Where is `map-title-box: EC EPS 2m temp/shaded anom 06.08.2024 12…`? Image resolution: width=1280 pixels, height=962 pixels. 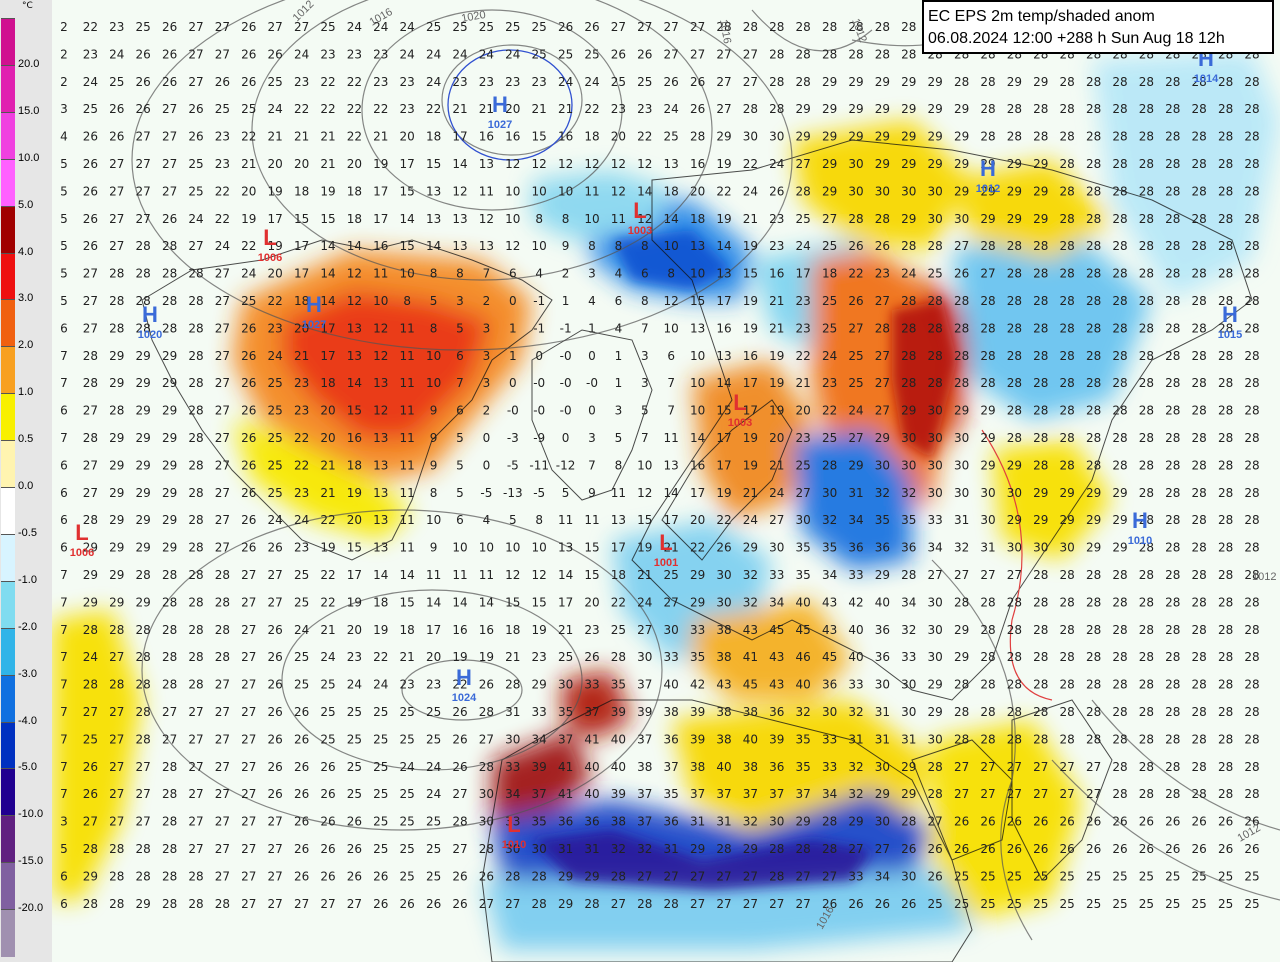
map-title-box: EC EPS 2m temp/shaded anom 06.08.2024 12… is located at coordinates (1098, 27).